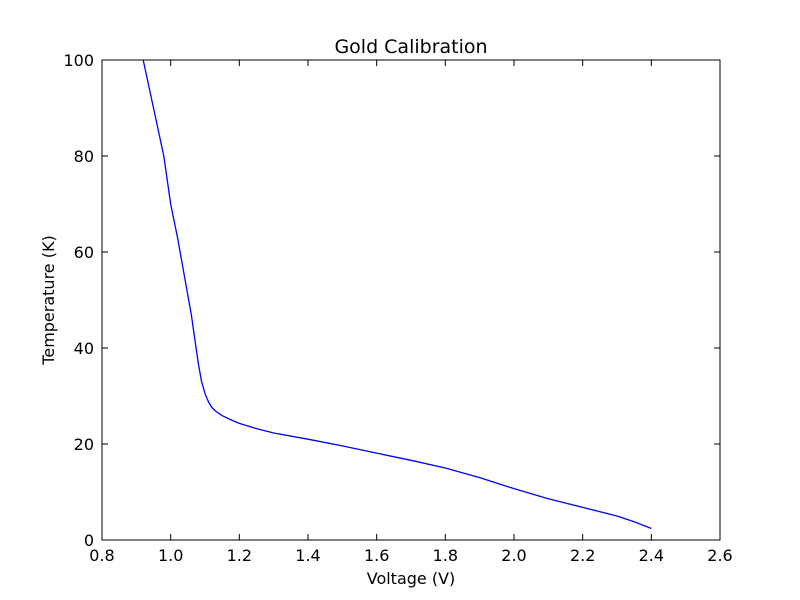 This screenshot has width=800, height=600. I want to click on x-tick-label: 2.0, so click(513, 555).